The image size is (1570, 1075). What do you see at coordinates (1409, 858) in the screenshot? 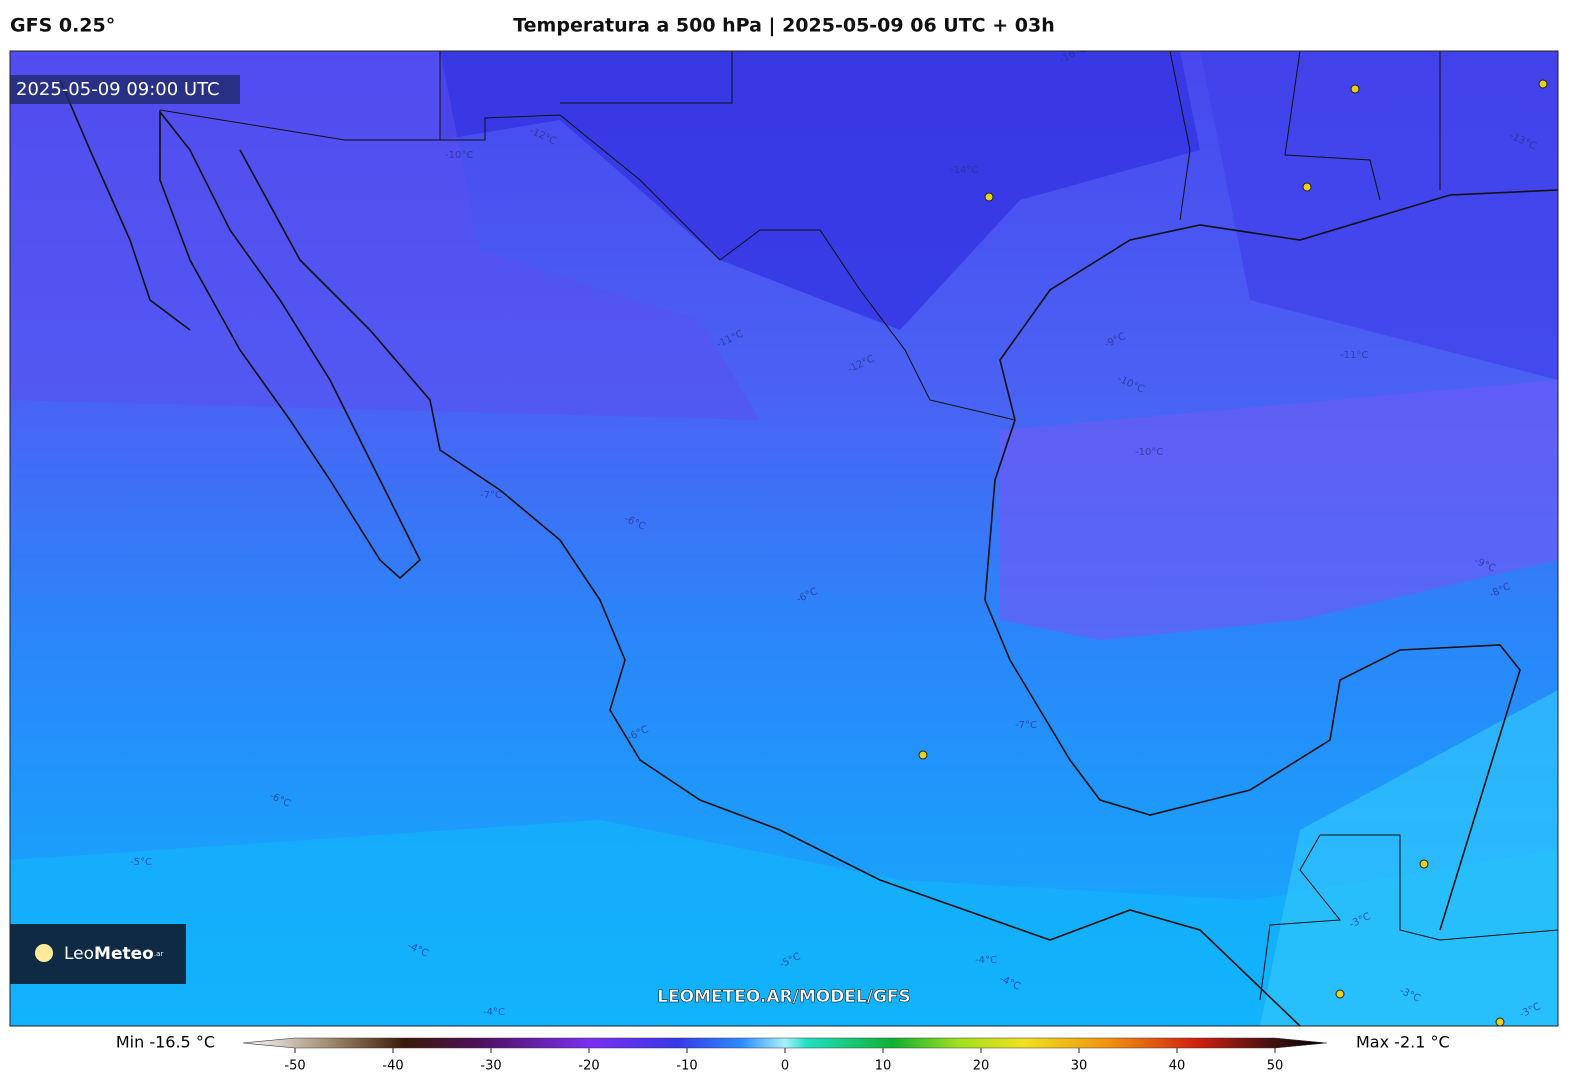
I see `warm-area` at bounding box center [1409, 858].